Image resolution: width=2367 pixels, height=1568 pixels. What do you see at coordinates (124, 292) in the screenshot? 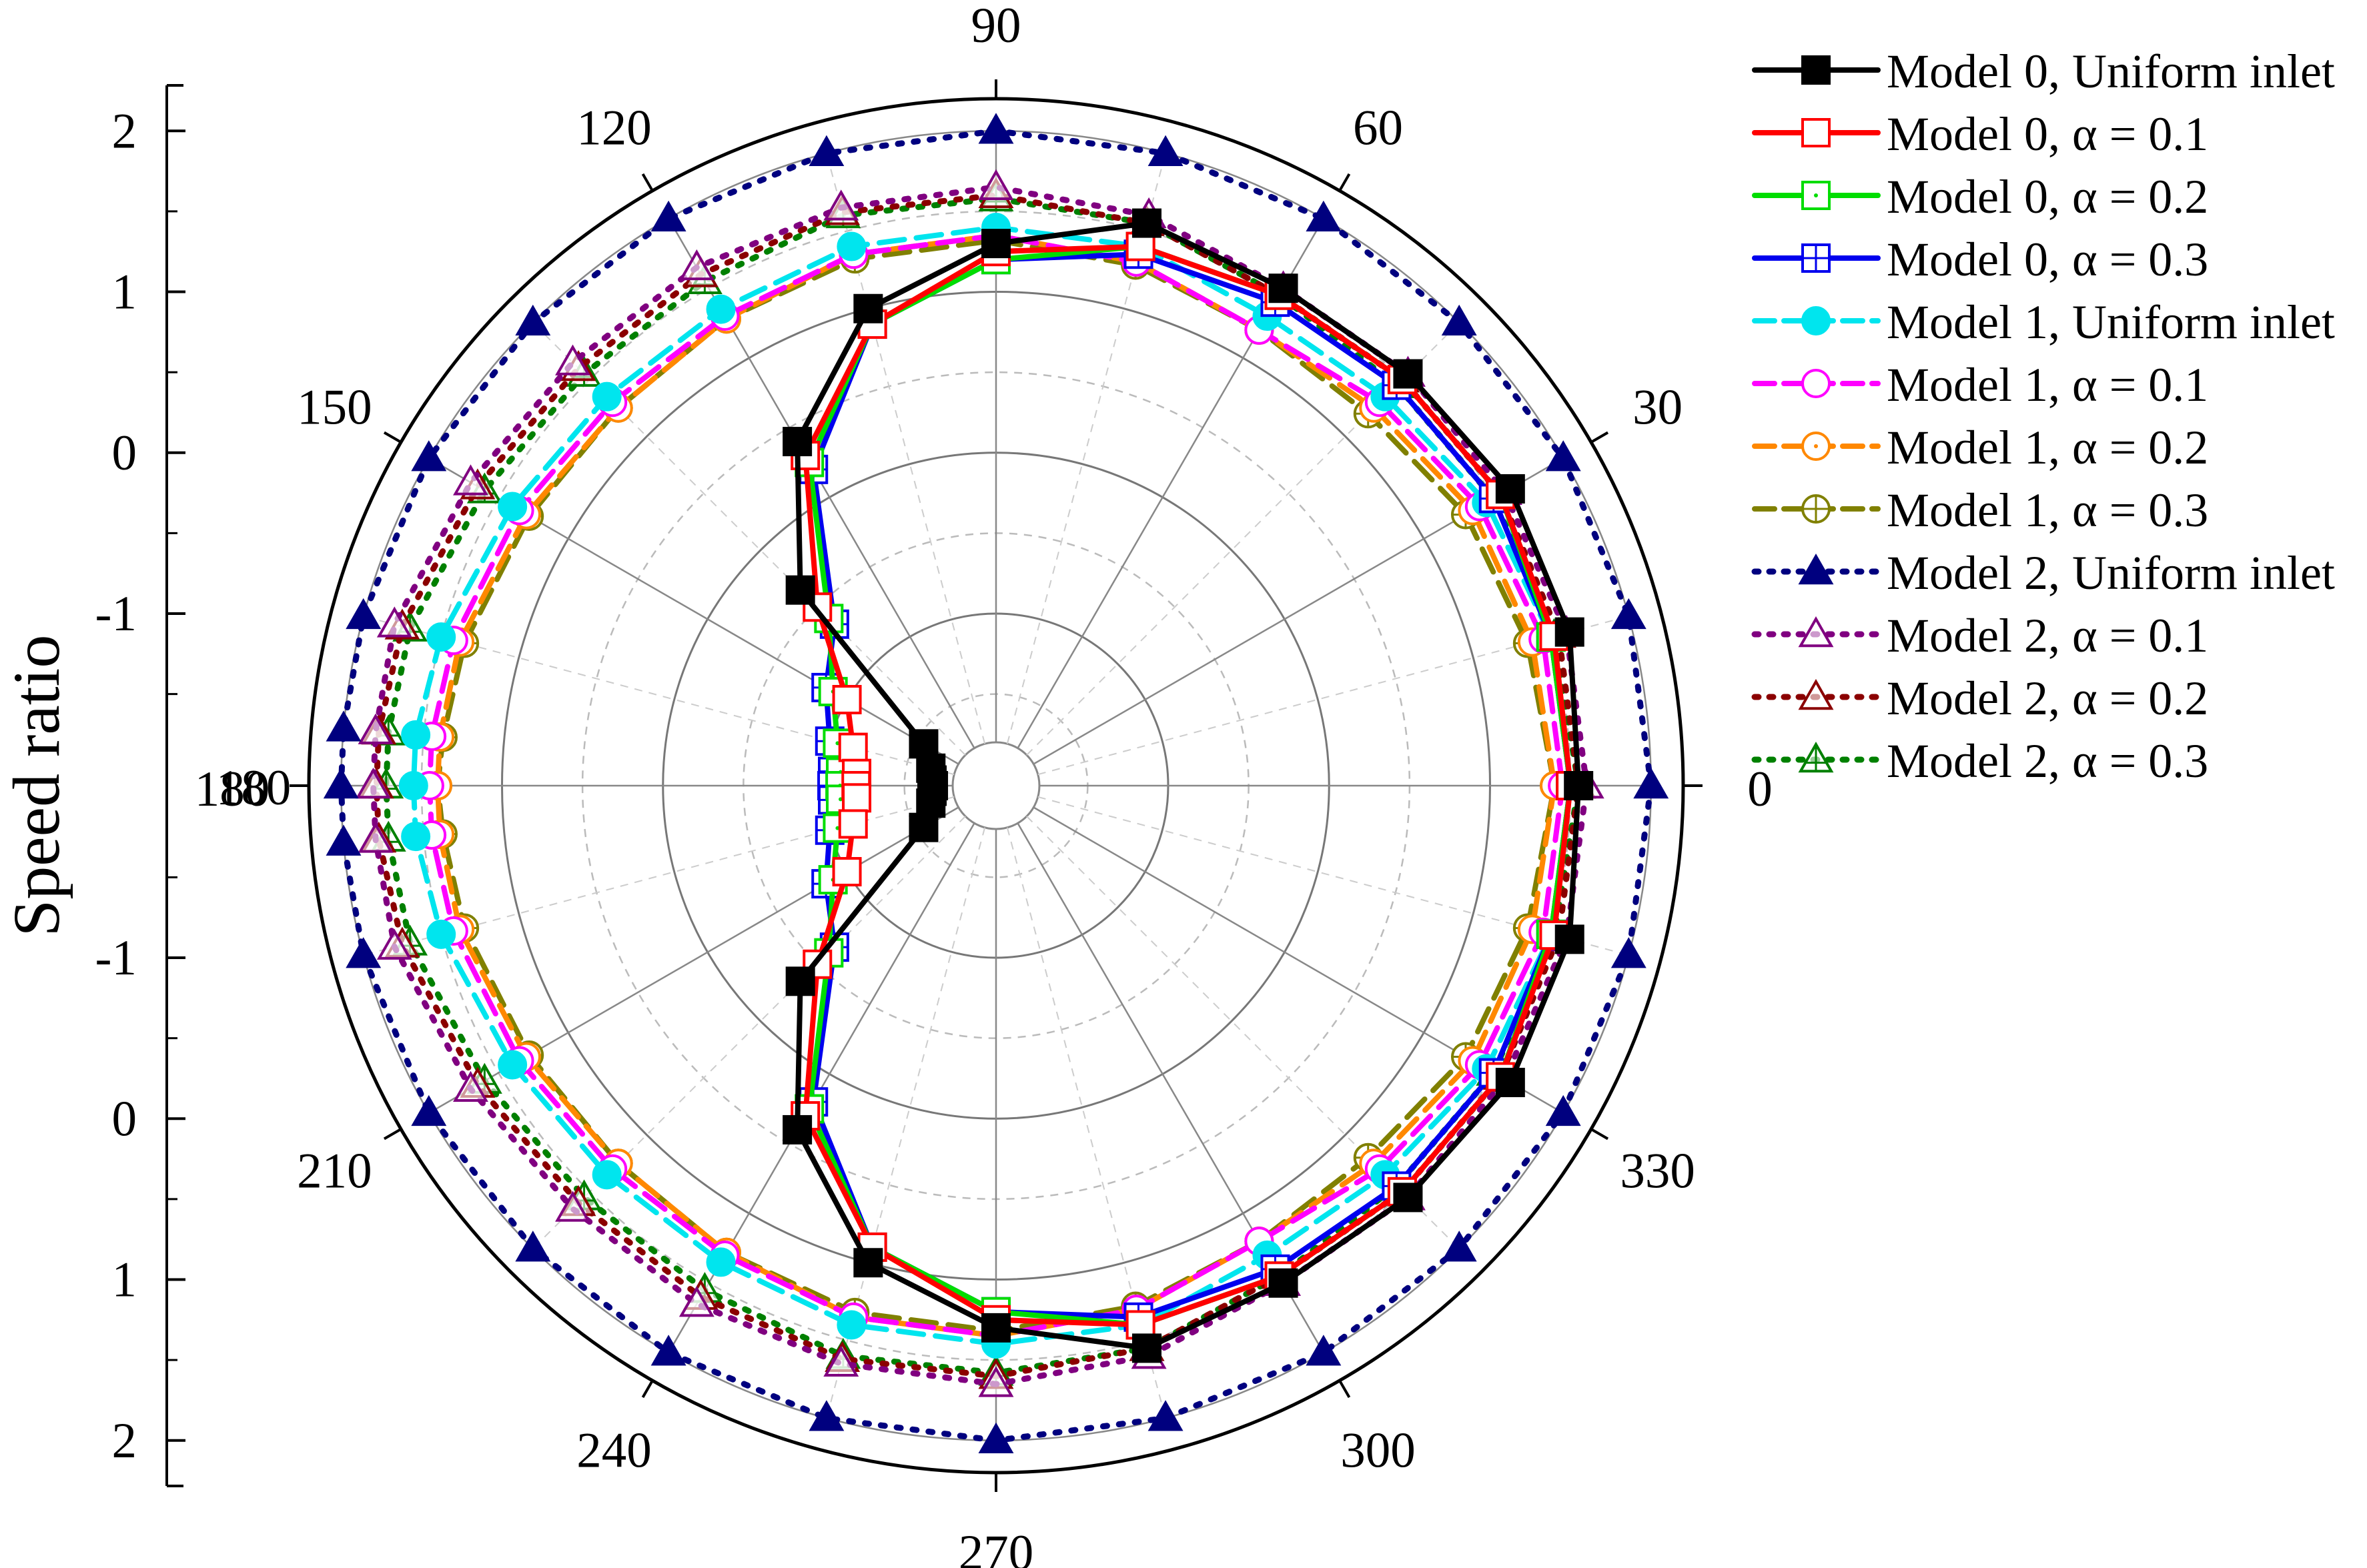
I see `radial-tick-label-top: 1` at bounding box center [124, 292].